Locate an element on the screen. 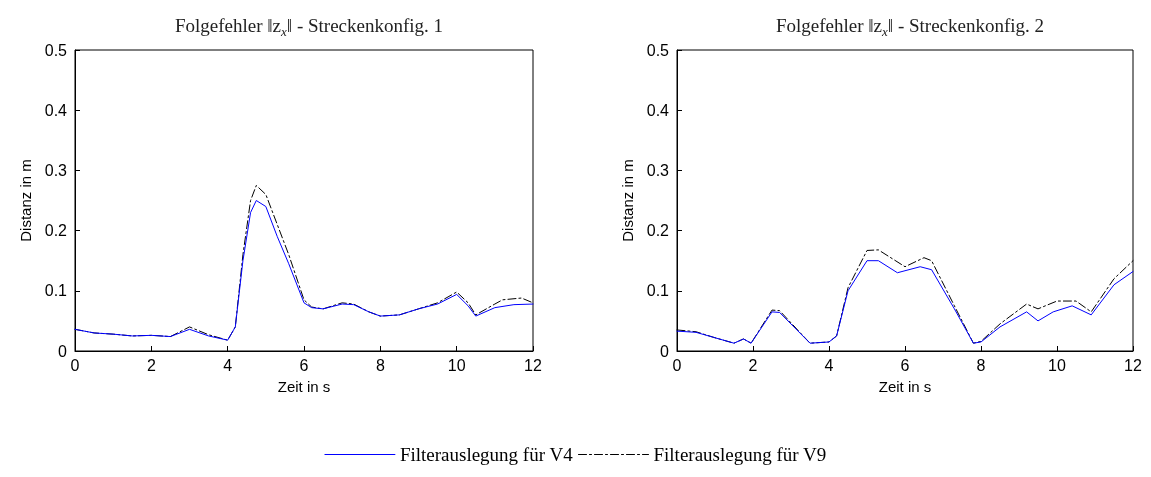 This screenshot has width=1151, height=477. legend-label: Filterauslegung für V4 is located at coordinates (486, 454).